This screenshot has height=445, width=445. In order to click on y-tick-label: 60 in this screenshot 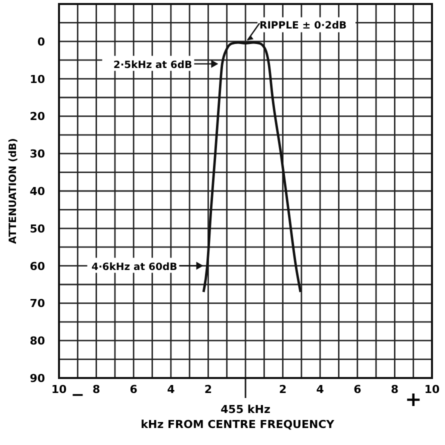, I will do `click(38, 266)`.